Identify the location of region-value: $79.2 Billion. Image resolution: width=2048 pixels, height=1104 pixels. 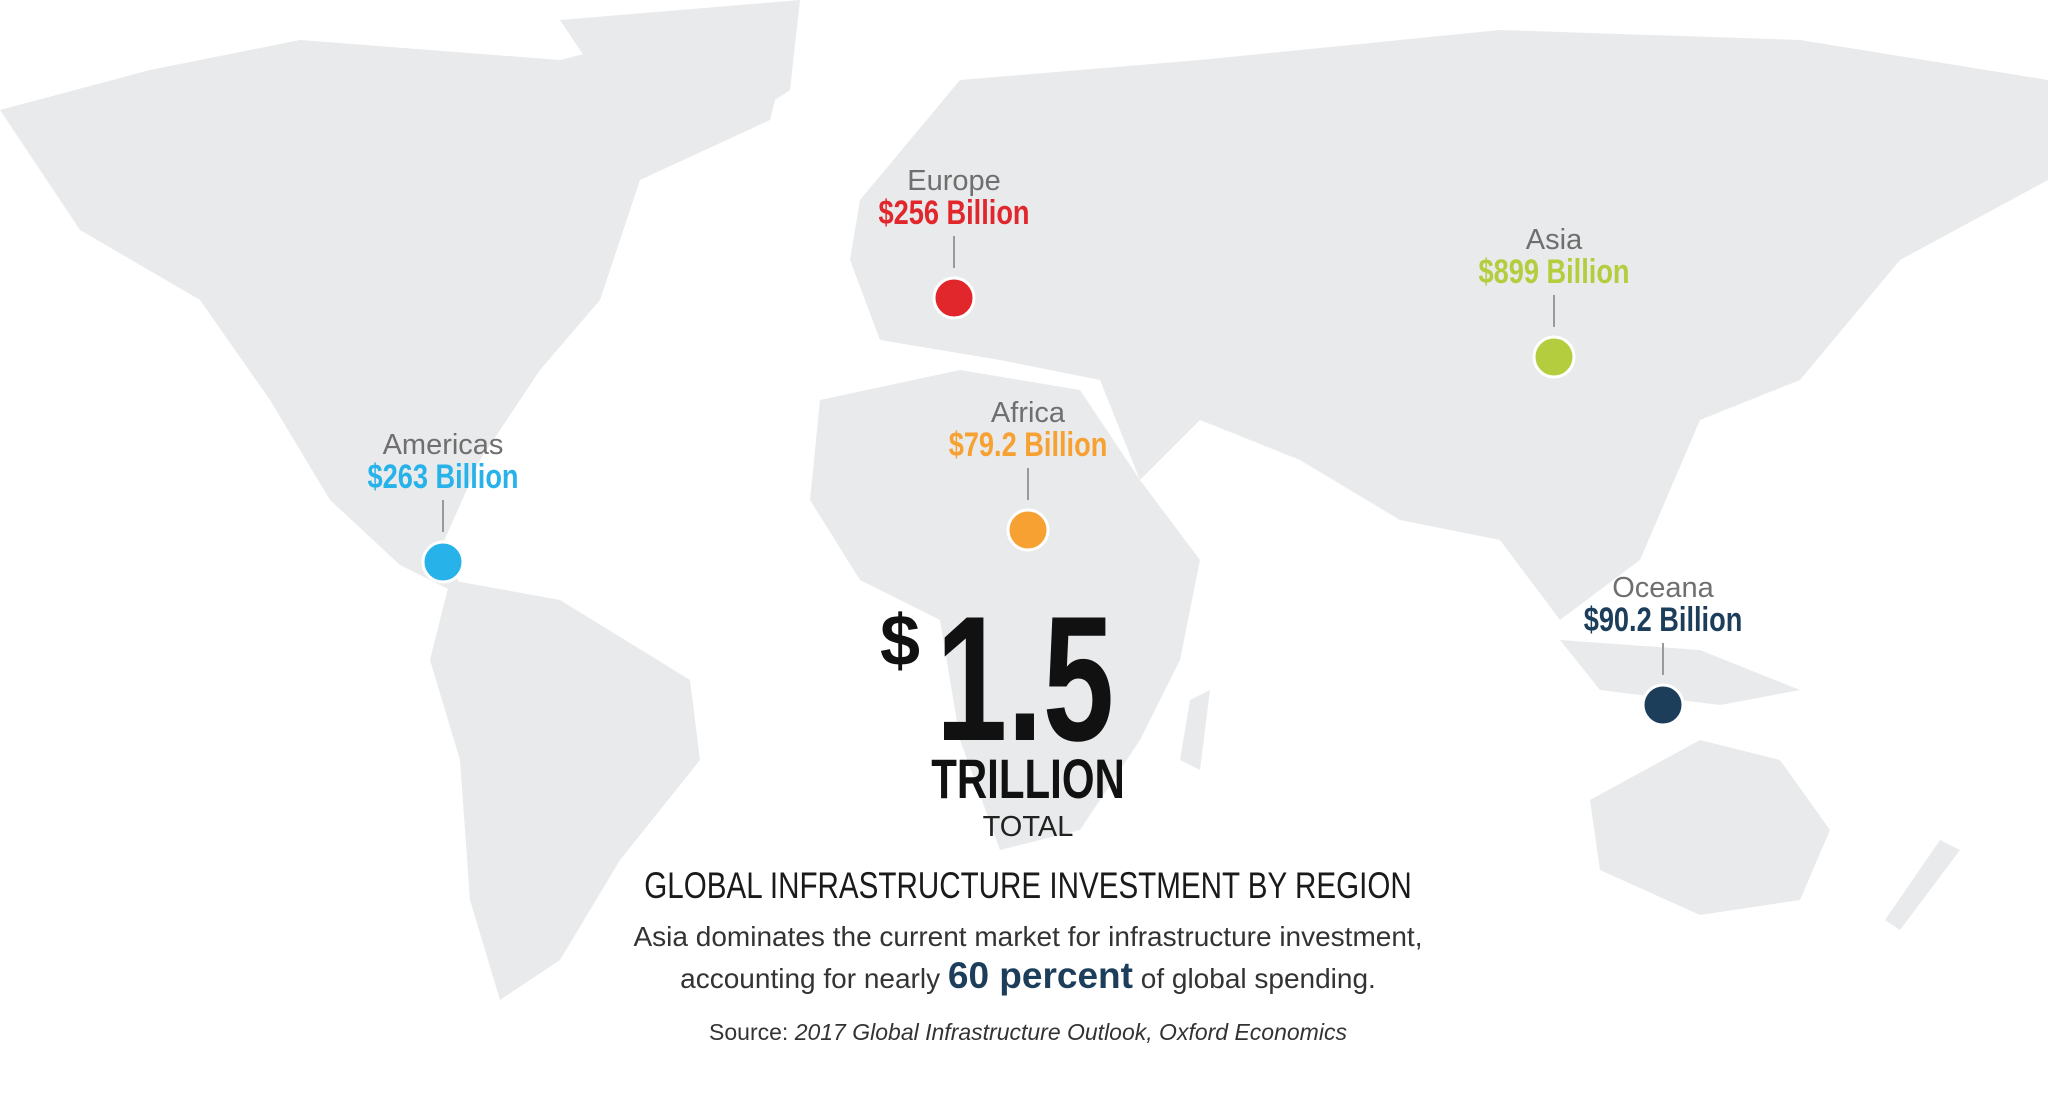
(1028, 444).